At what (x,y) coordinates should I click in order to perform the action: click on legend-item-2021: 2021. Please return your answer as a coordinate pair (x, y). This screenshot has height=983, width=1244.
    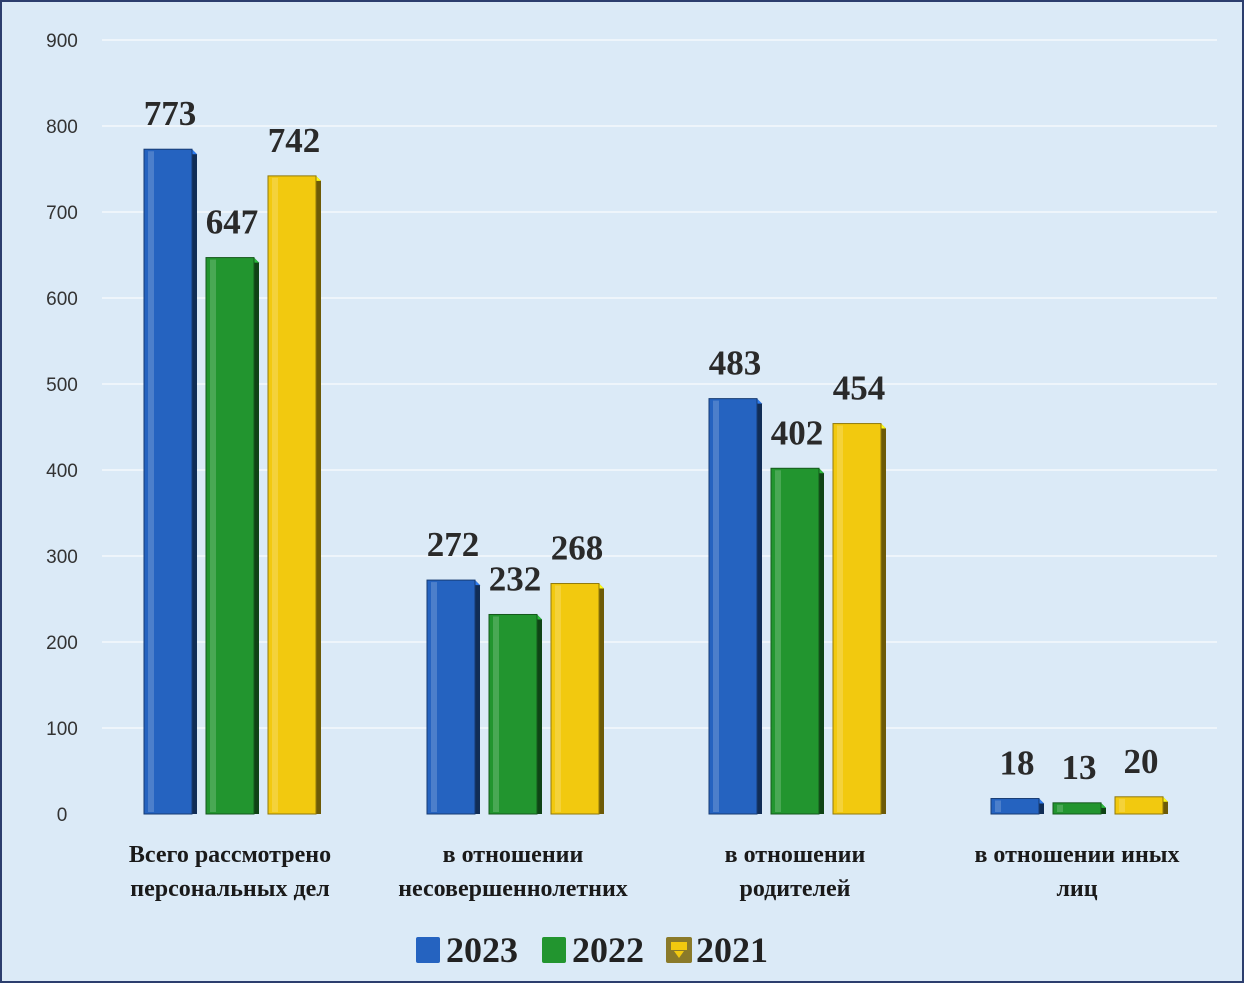
    Looking at the image, I should click on (717, 950).